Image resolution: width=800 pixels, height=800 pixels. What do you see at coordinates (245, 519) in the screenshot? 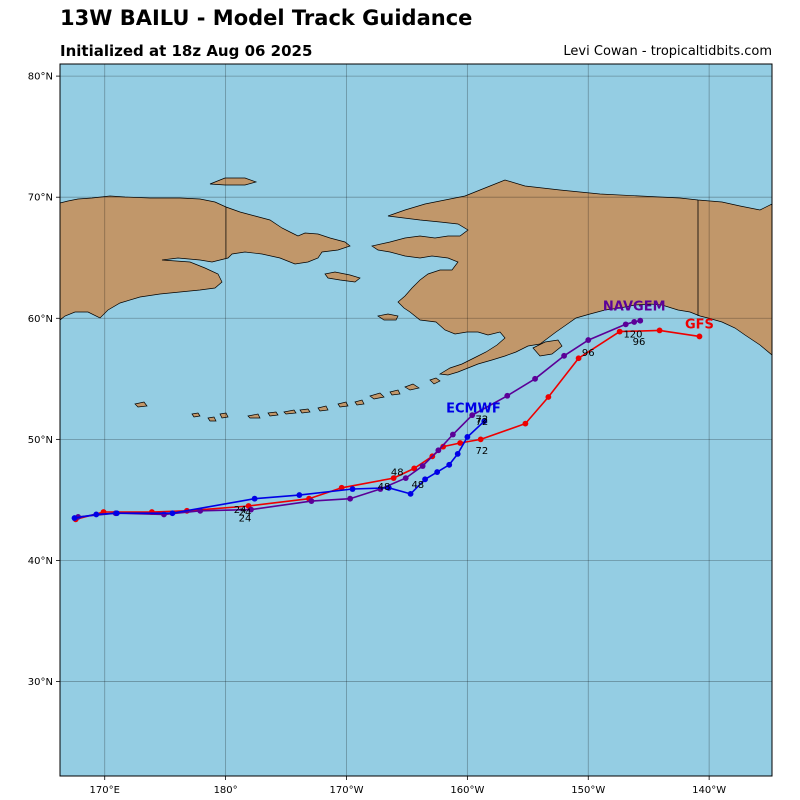
I see `gfs-hour-label: 24` at bounding box center [245, 519].